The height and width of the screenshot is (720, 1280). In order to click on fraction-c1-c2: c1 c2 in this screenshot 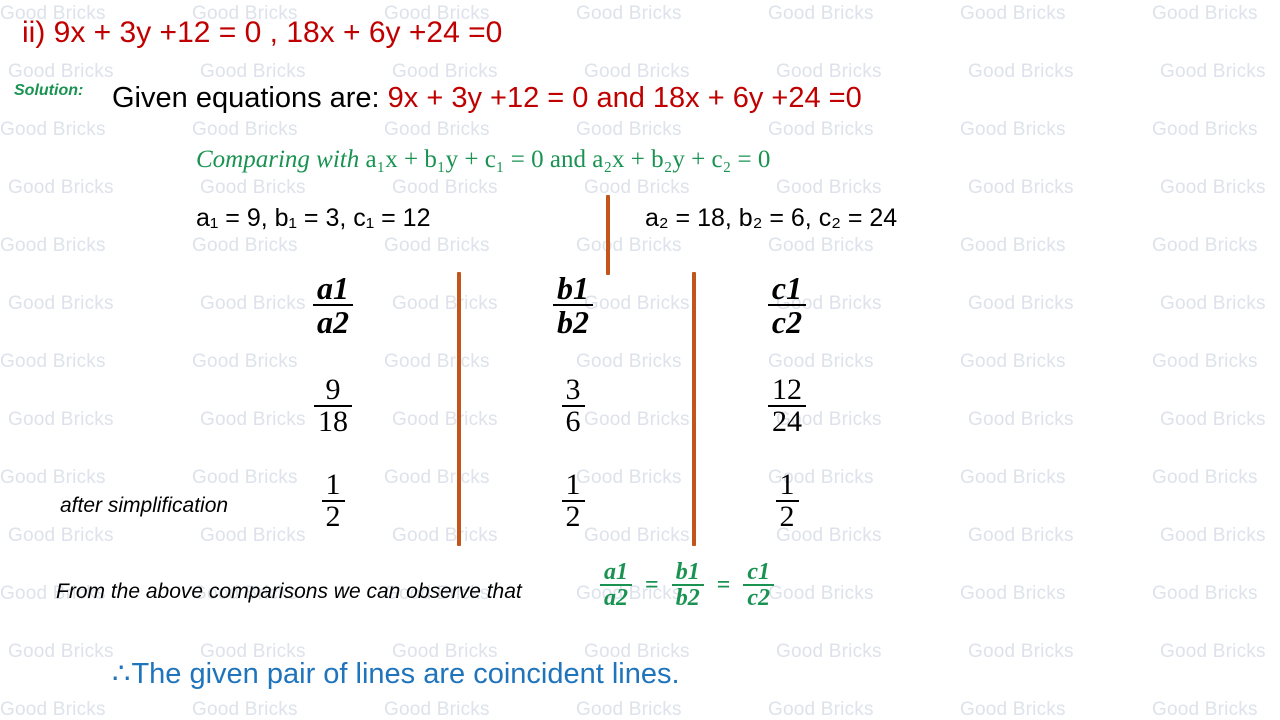, I will do `click(787, 304)`.